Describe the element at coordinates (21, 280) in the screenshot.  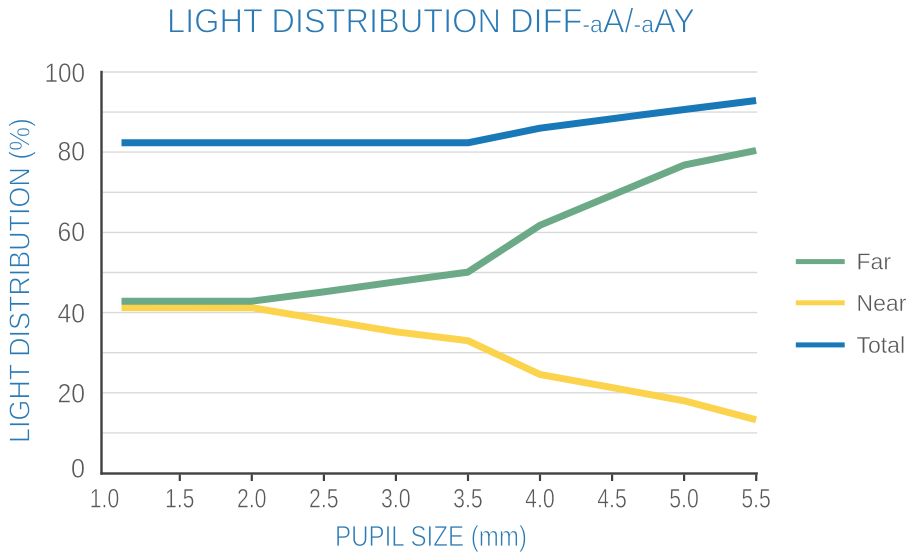
I see `svg-text: LIGHT DISTRIBUTION (%)` at that location.